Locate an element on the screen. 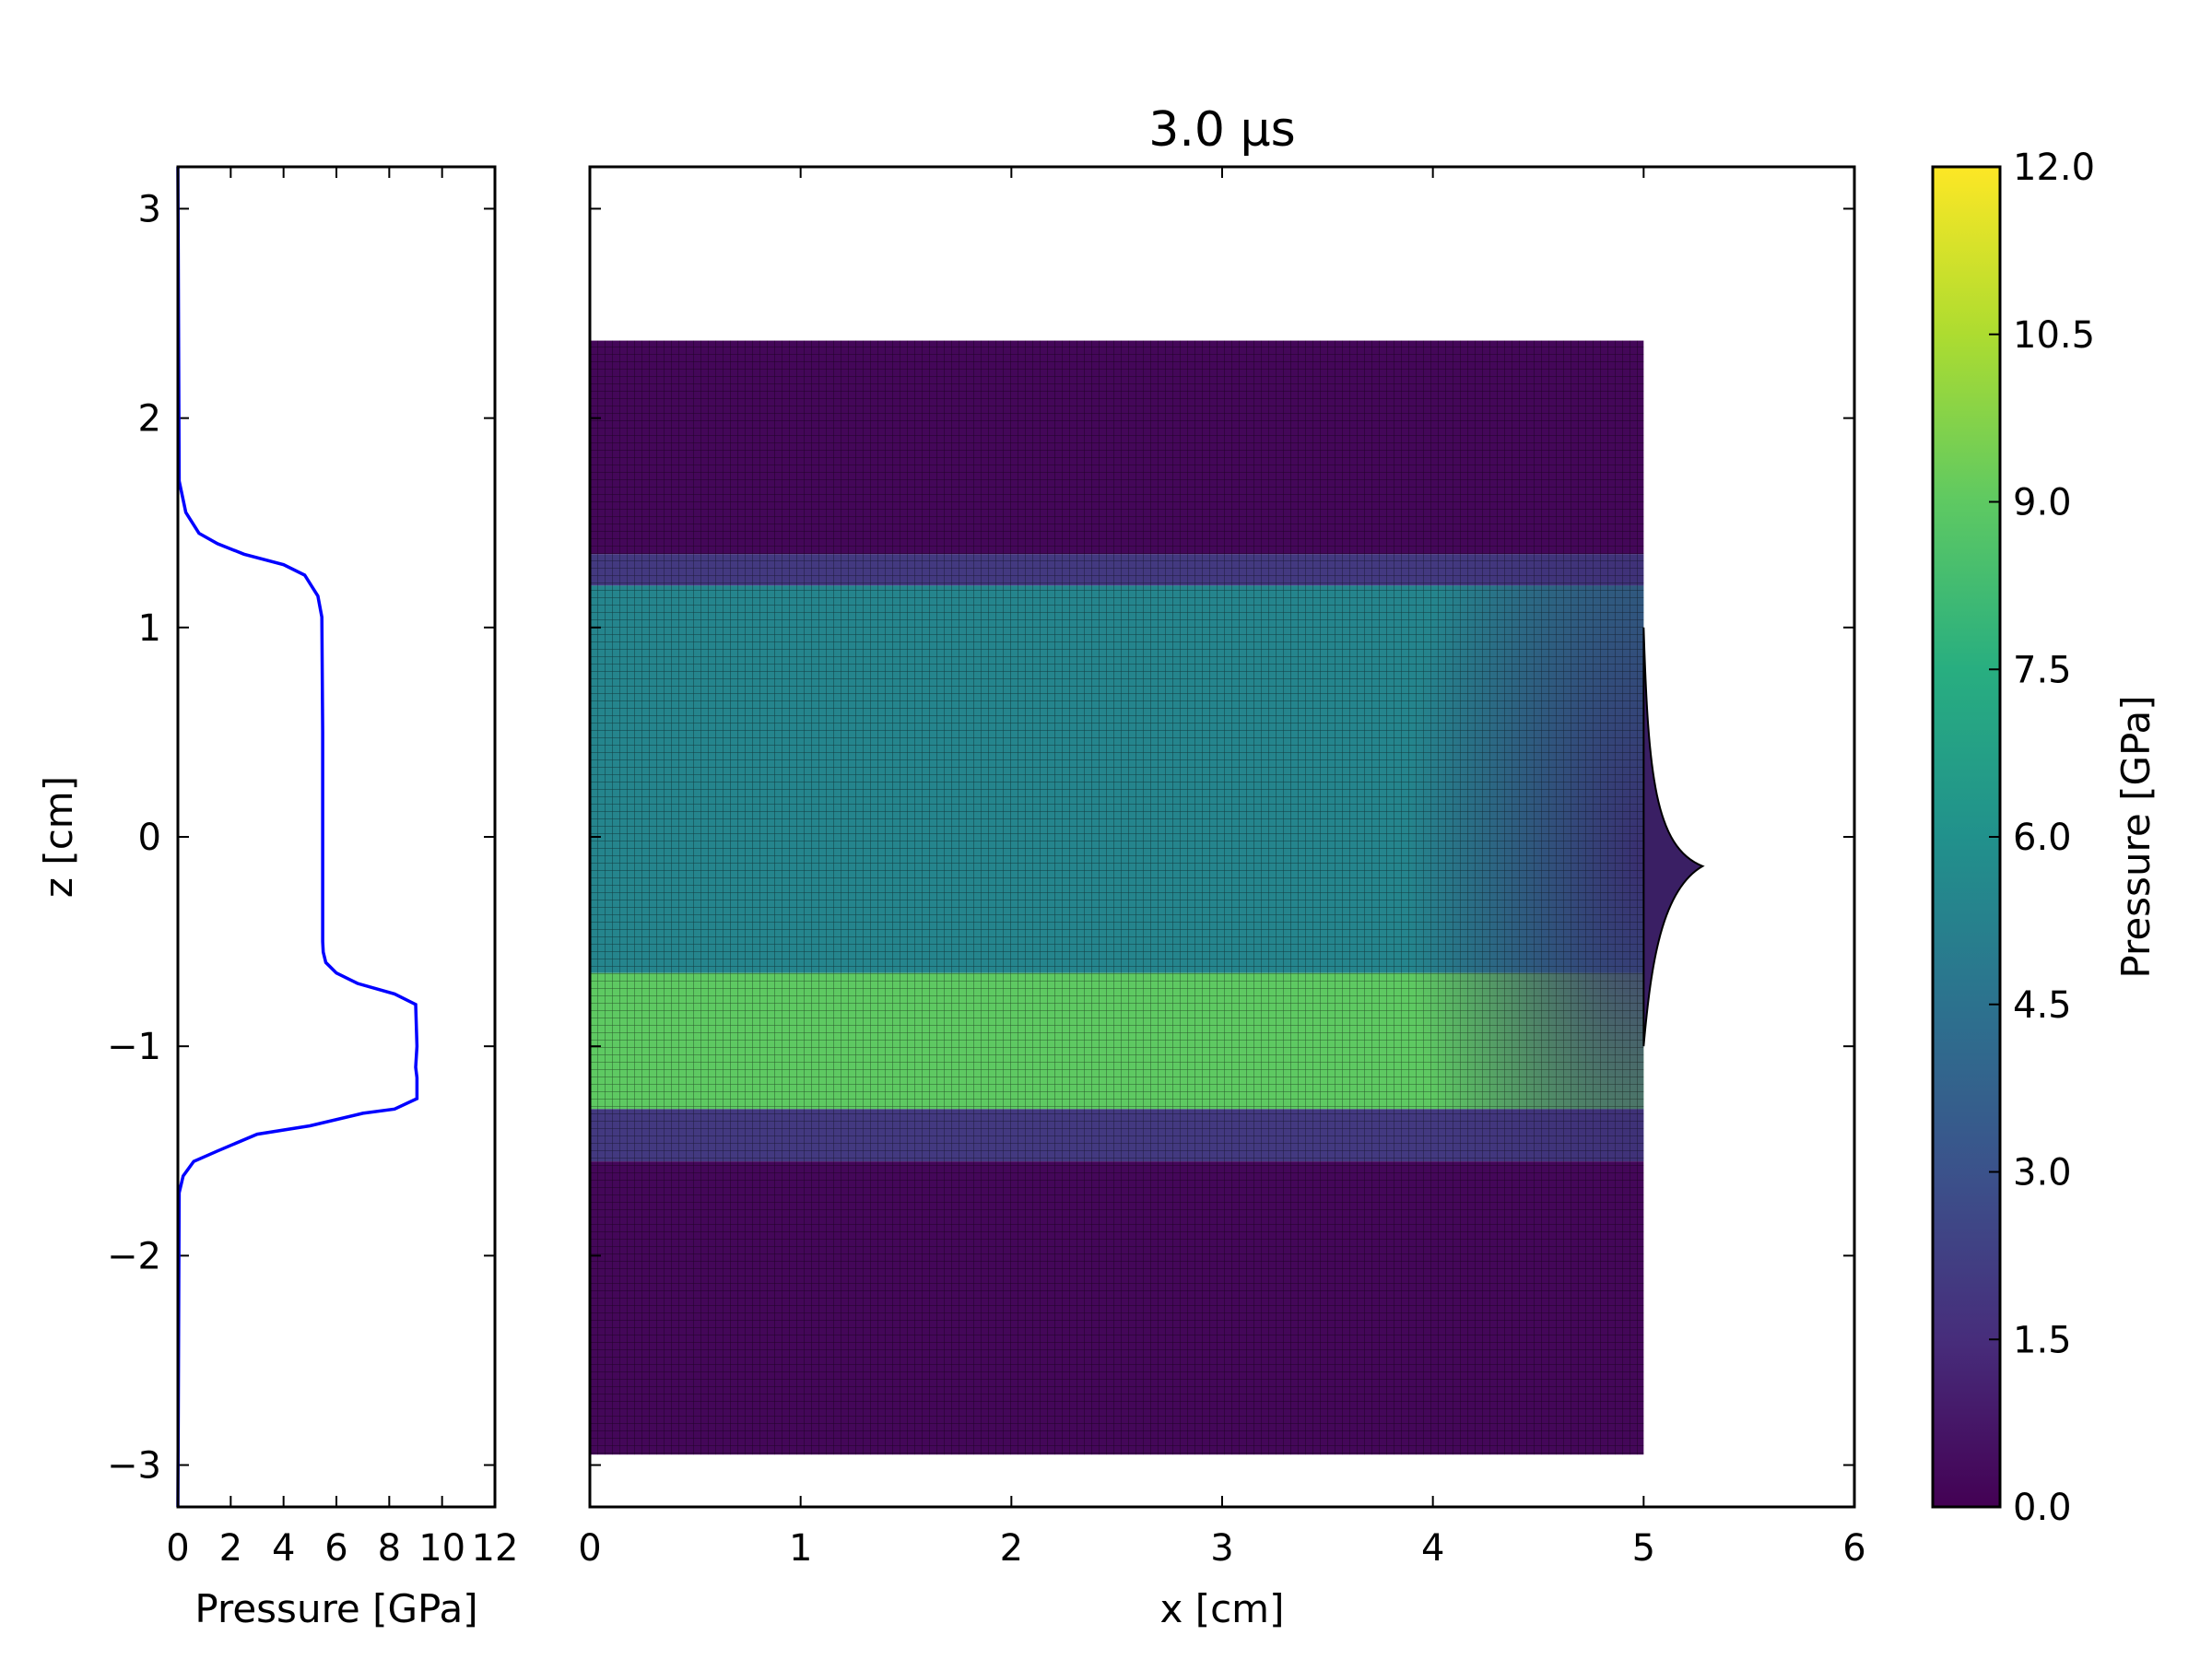 The width and height of the screenshot is (2212, 1659). colorbar-tick-label: 10.5 is located at coordinates (2054, 335).